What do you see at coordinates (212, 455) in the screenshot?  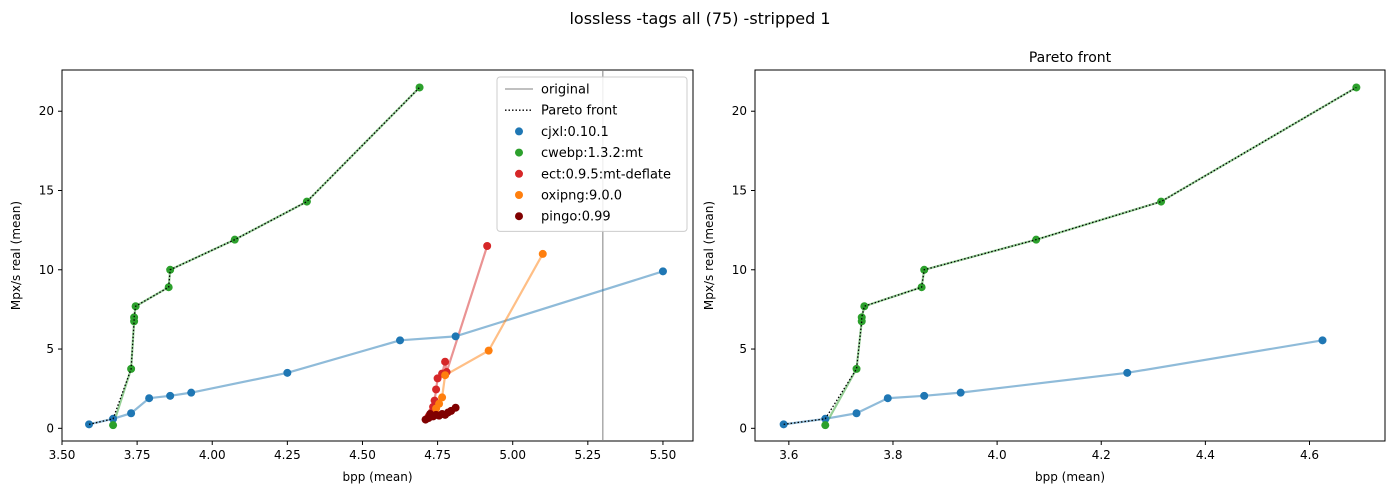 I see `x-tick-label: 4.00` at bounding box center [212, 455].